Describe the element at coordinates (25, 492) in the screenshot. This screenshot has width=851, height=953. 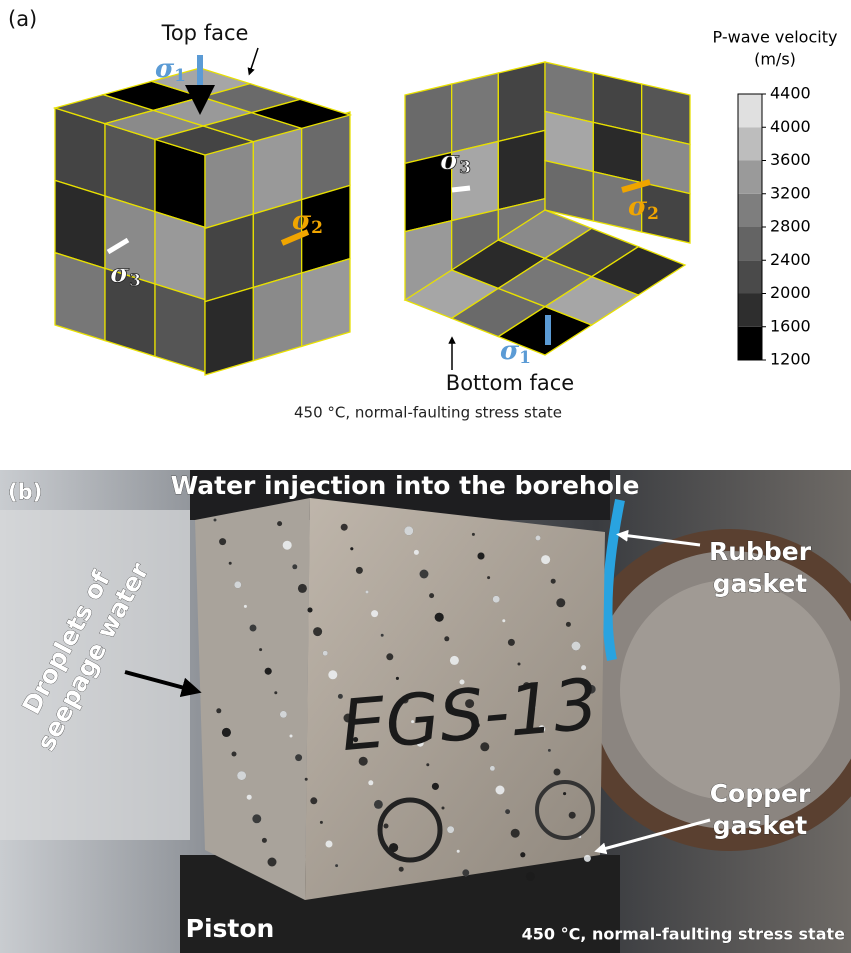
I see `panel-label: (b)` at that location.